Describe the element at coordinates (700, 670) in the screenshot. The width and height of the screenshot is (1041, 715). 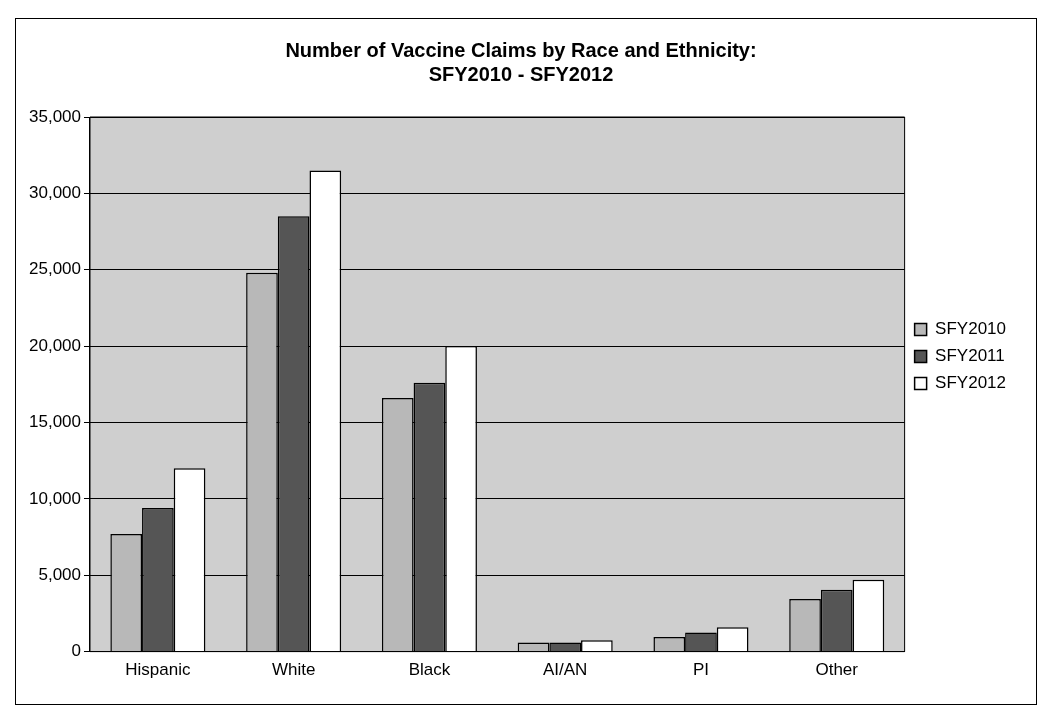
I see `x-tick-label: PI` at that location.